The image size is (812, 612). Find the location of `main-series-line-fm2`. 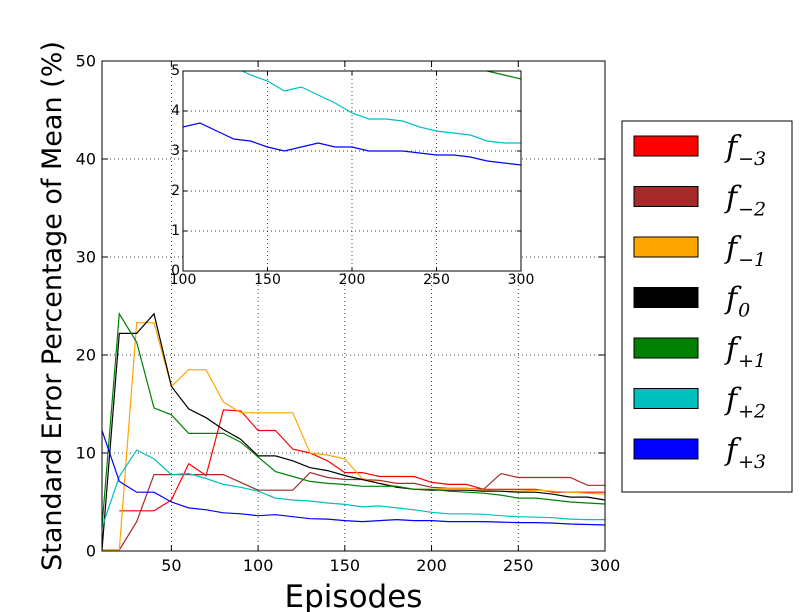

main-series-line-fm2 is located at coordinates (353, 511).